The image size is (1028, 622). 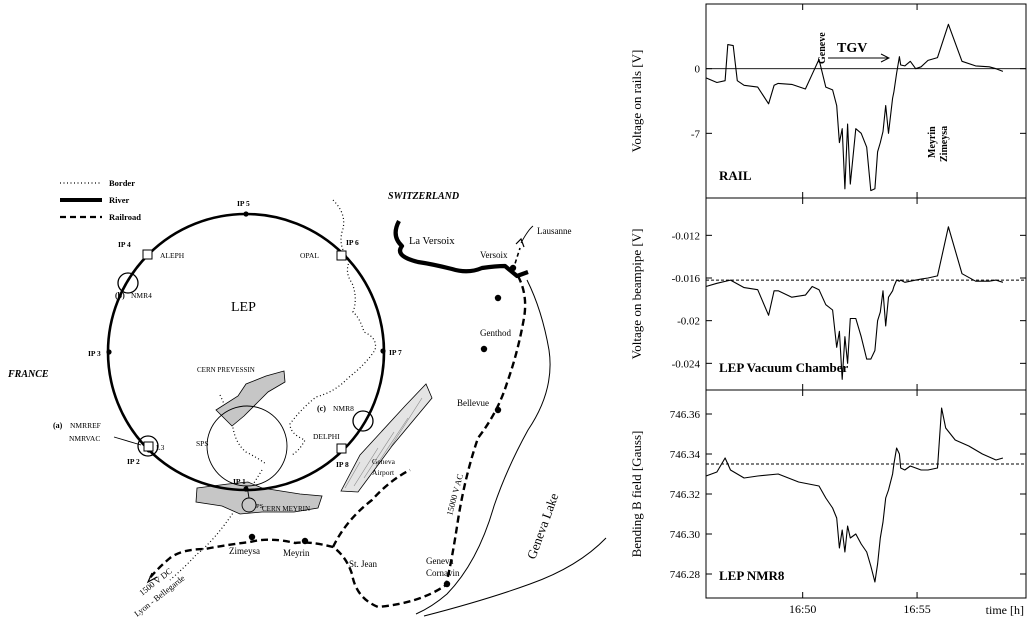 I want to click on nmrvac-label: NMRVAC, so click(x=84, y=438).